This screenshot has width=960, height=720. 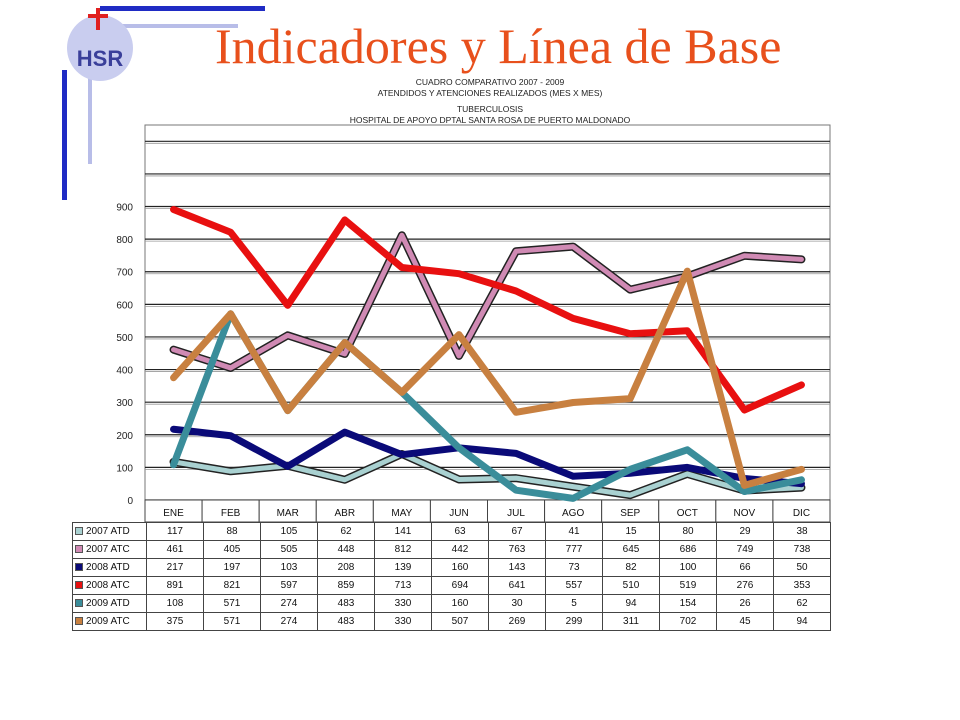 I want to click on legend-entry: 2008 ATD, so click(x=109, y=567).